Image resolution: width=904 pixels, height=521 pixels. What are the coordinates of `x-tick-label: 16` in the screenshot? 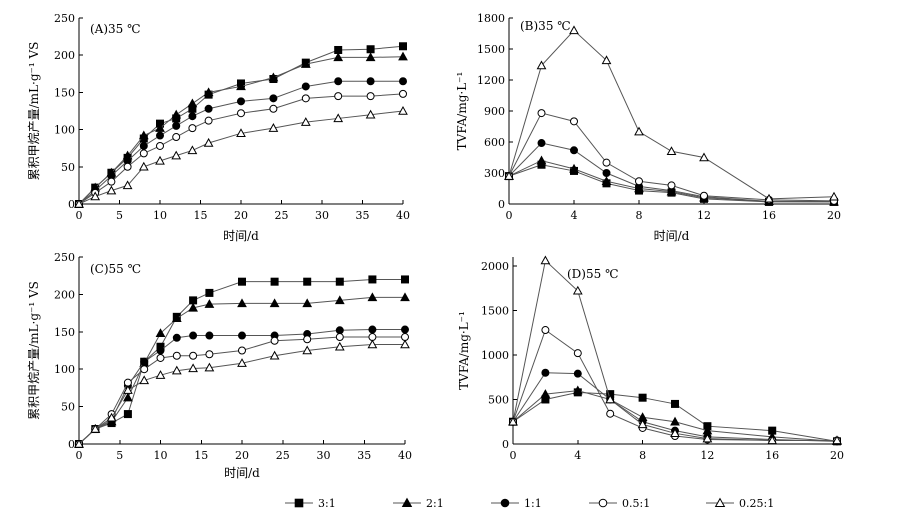 It's located at (769, 215).